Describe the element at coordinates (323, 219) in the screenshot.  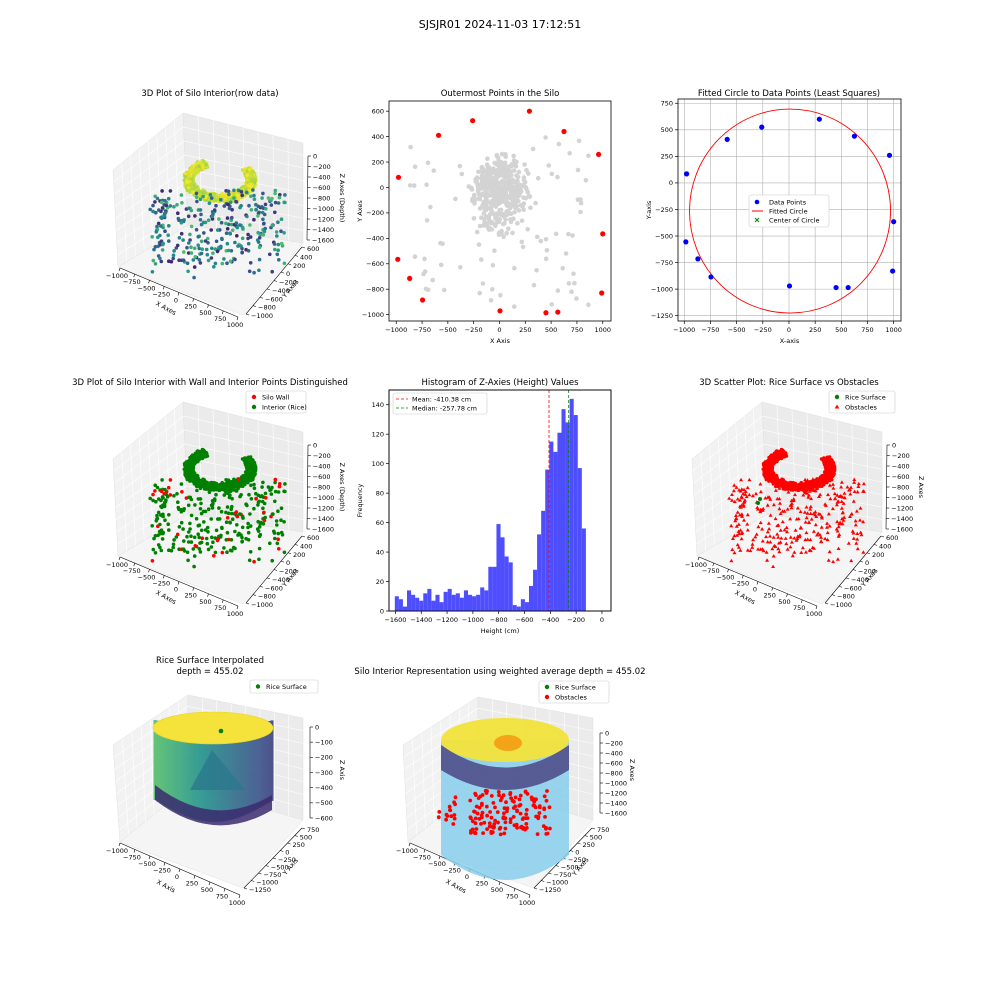
I see `z-tick-label: −1200` at that location.